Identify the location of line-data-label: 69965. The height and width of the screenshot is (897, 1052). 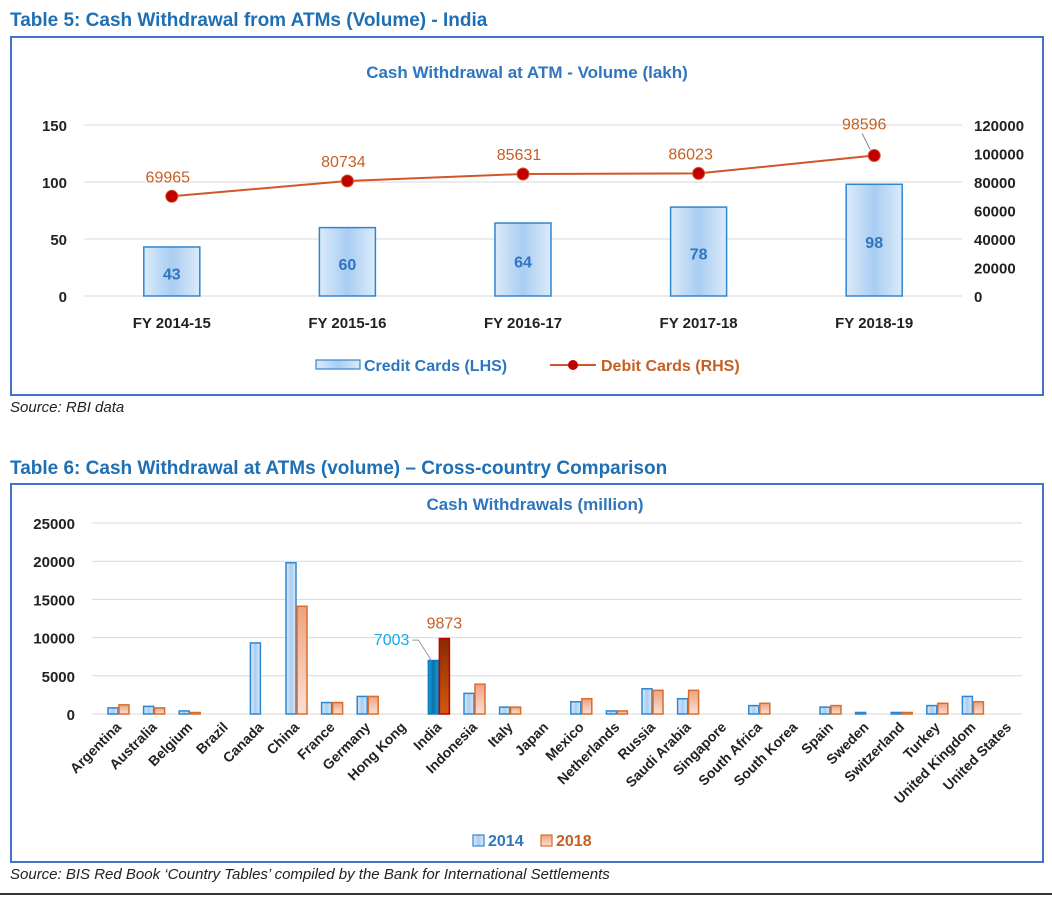
(168, 177).